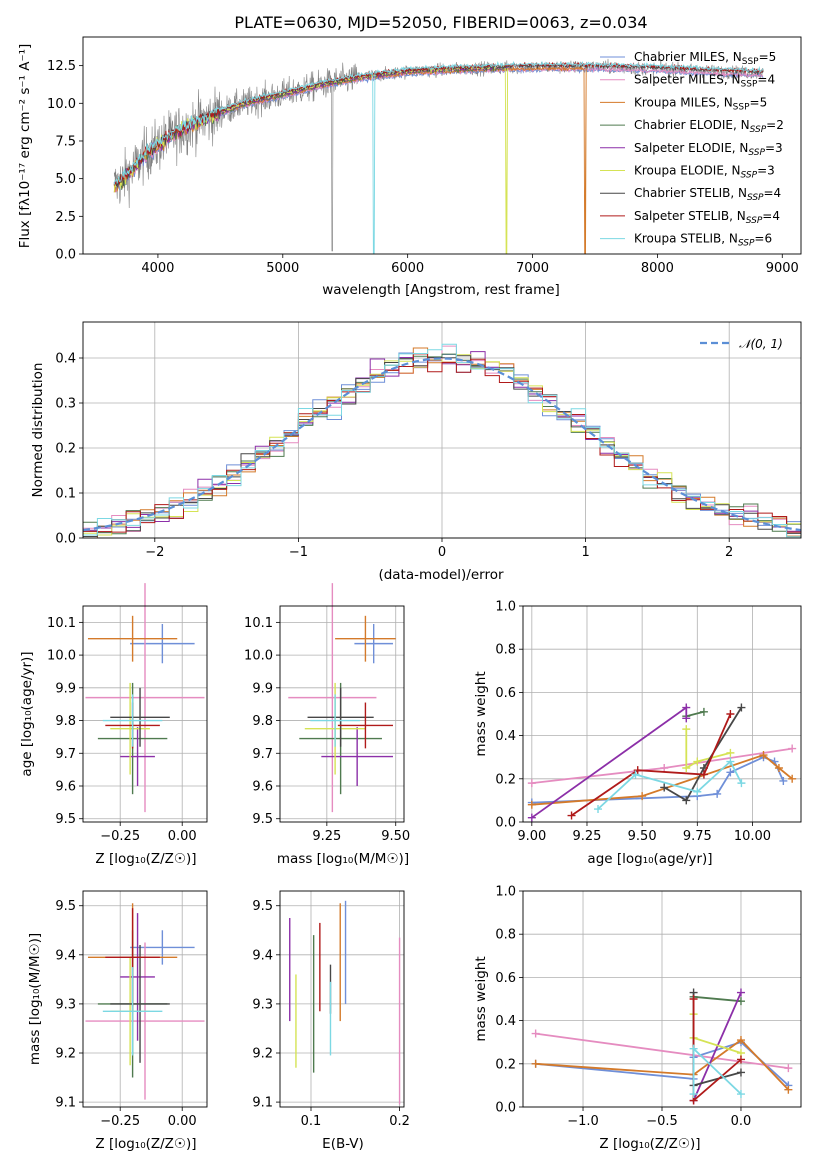 Image resolution: width=819 pixels, height=1170 pixels. Describe the element at coordinates (441, 575) in the screenshot. I see `histogram-xlabel: (data-model)/error` at that location.